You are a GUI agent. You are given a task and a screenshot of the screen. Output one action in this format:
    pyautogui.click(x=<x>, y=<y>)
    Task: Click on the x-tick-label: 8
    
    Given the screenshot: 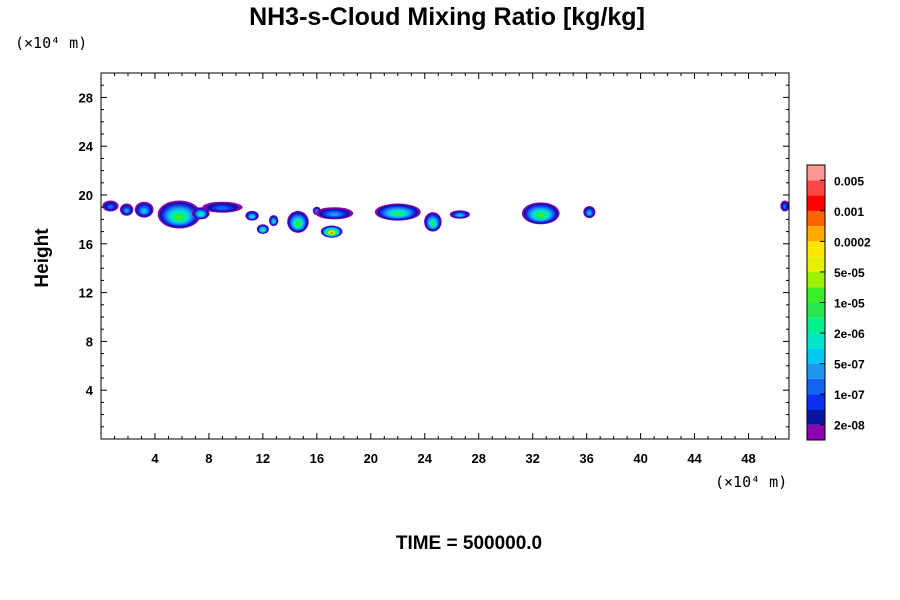 What is the action you would take?
    pyautogui.click(x=208, y=458)
    